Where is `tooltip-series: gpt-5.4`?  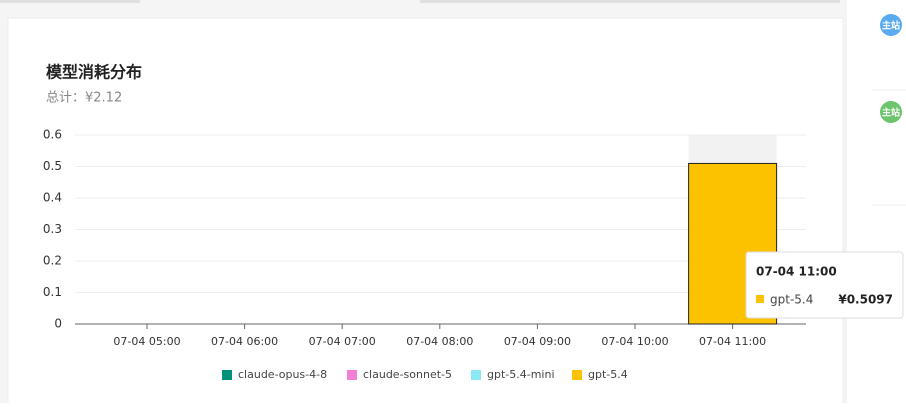
tooltip-series: gpt-5.4 is located at coordinates (791, 300).